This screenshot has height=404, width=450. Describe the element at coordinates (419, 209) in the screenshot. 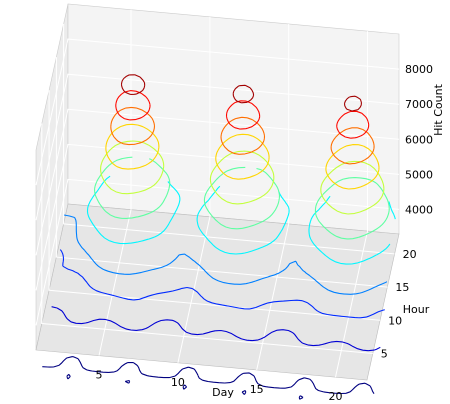

I see `z-tick-label: 4000` at that location.